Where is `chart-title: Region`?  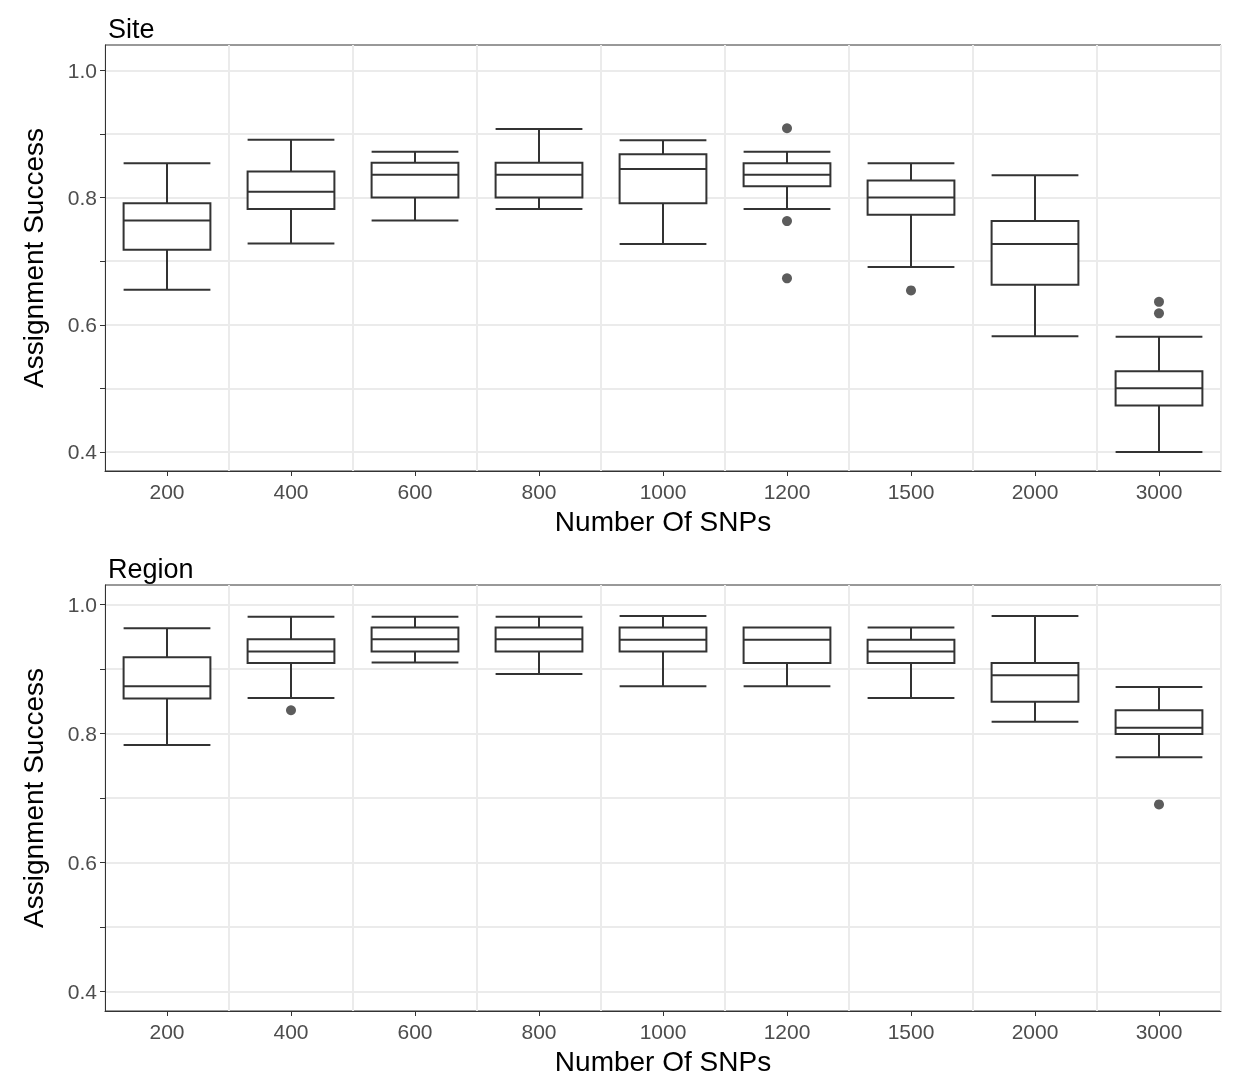 chart-title: Region is located at coordinates (151, 568).